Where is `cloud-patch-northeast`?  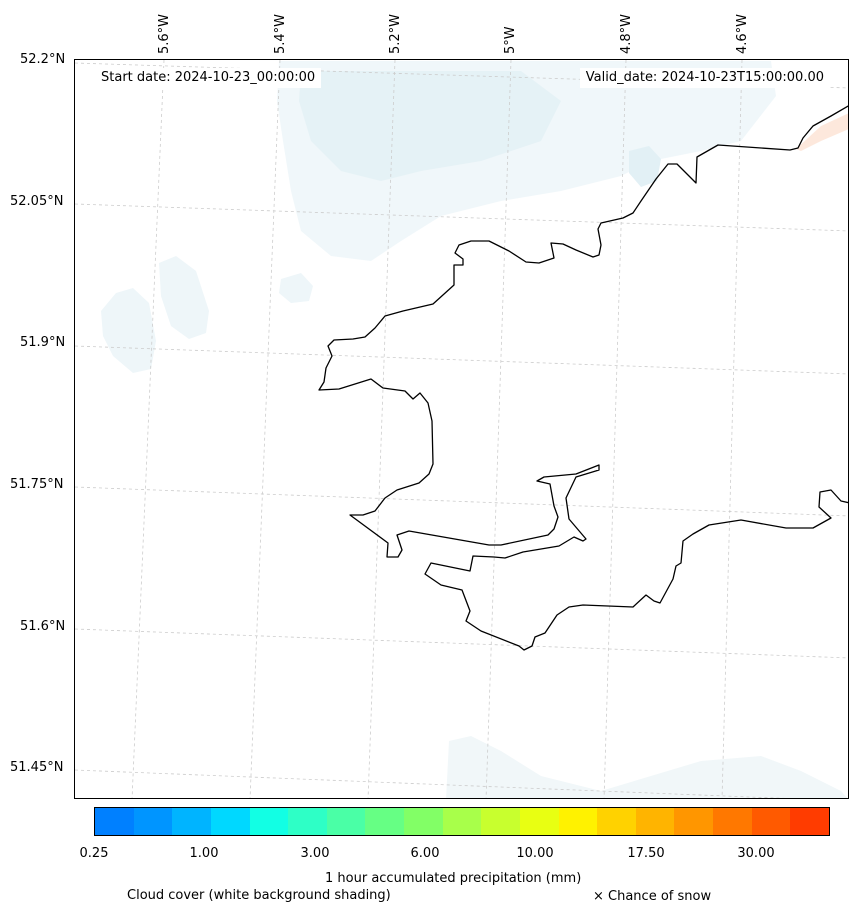 cloud-patch-northeast is located at coordinates (645, 166).